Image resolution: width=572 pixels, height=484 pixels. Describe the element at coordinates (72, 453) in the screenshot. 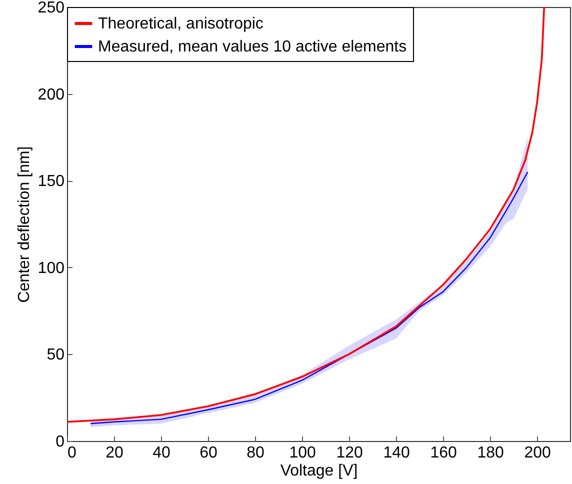

I see `x-tick-label: 0` at that location.